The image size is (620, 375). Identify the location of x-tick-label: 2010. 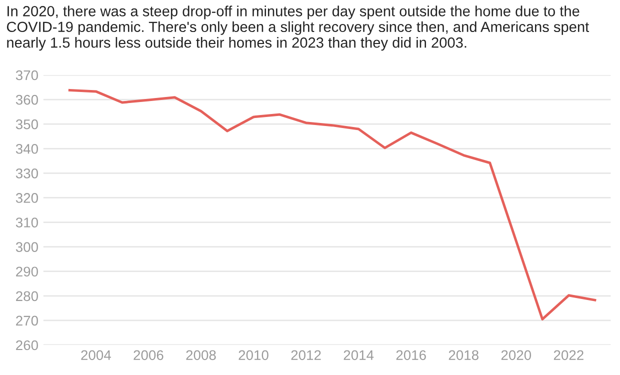
(253, 355).